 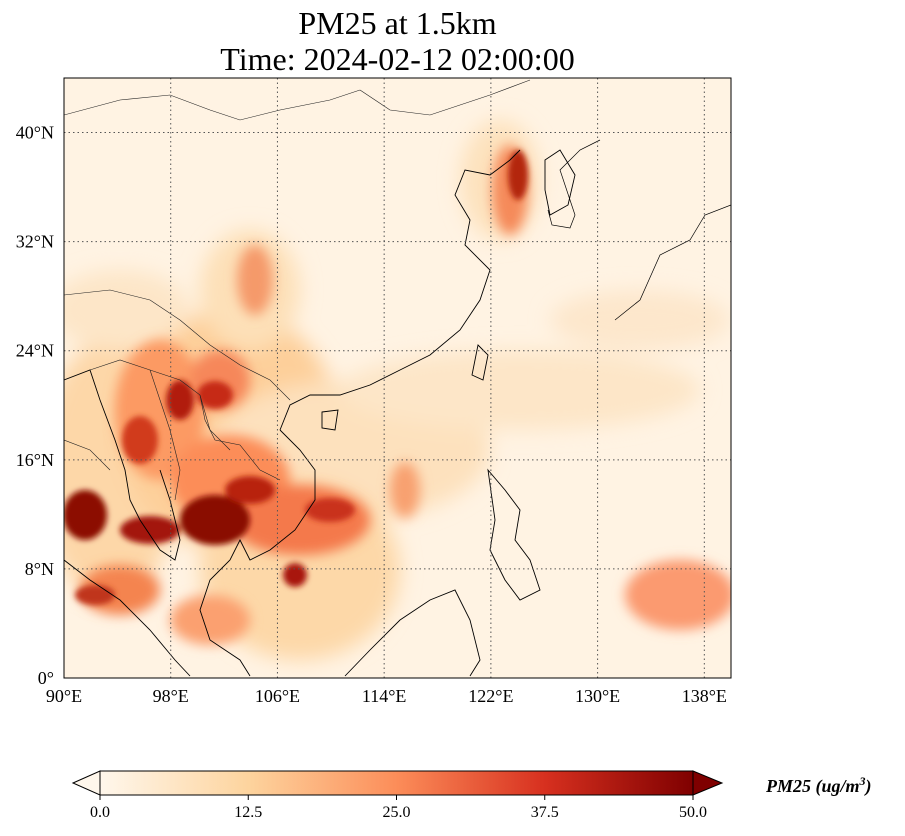 I want to click on y-tick-label: 32°N, so click(x=35, y=242).